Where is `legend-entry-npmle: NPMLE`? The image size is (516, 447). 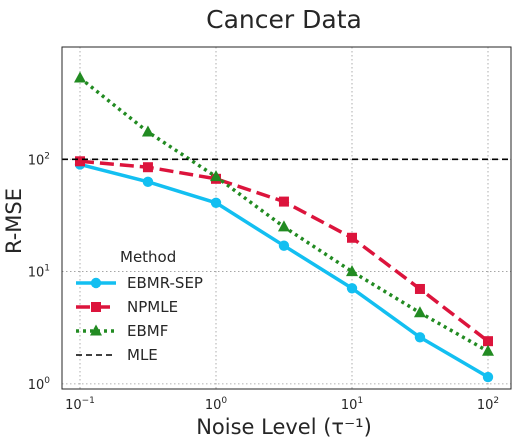 legend-entry-npmle: NPMLE is located at coordinates (127, 307).